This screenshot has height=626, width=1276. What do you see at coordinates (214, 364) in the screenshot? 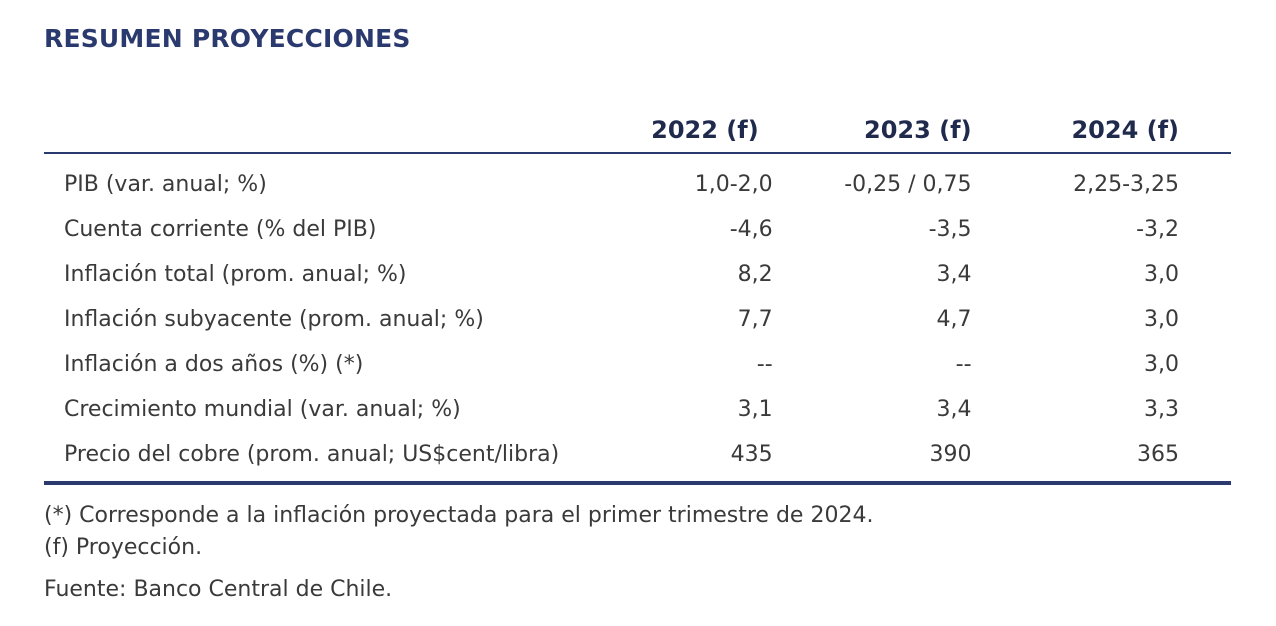
I see `row-label: Inflación a dos años (%) (*)` at bounding box center [214, 364].